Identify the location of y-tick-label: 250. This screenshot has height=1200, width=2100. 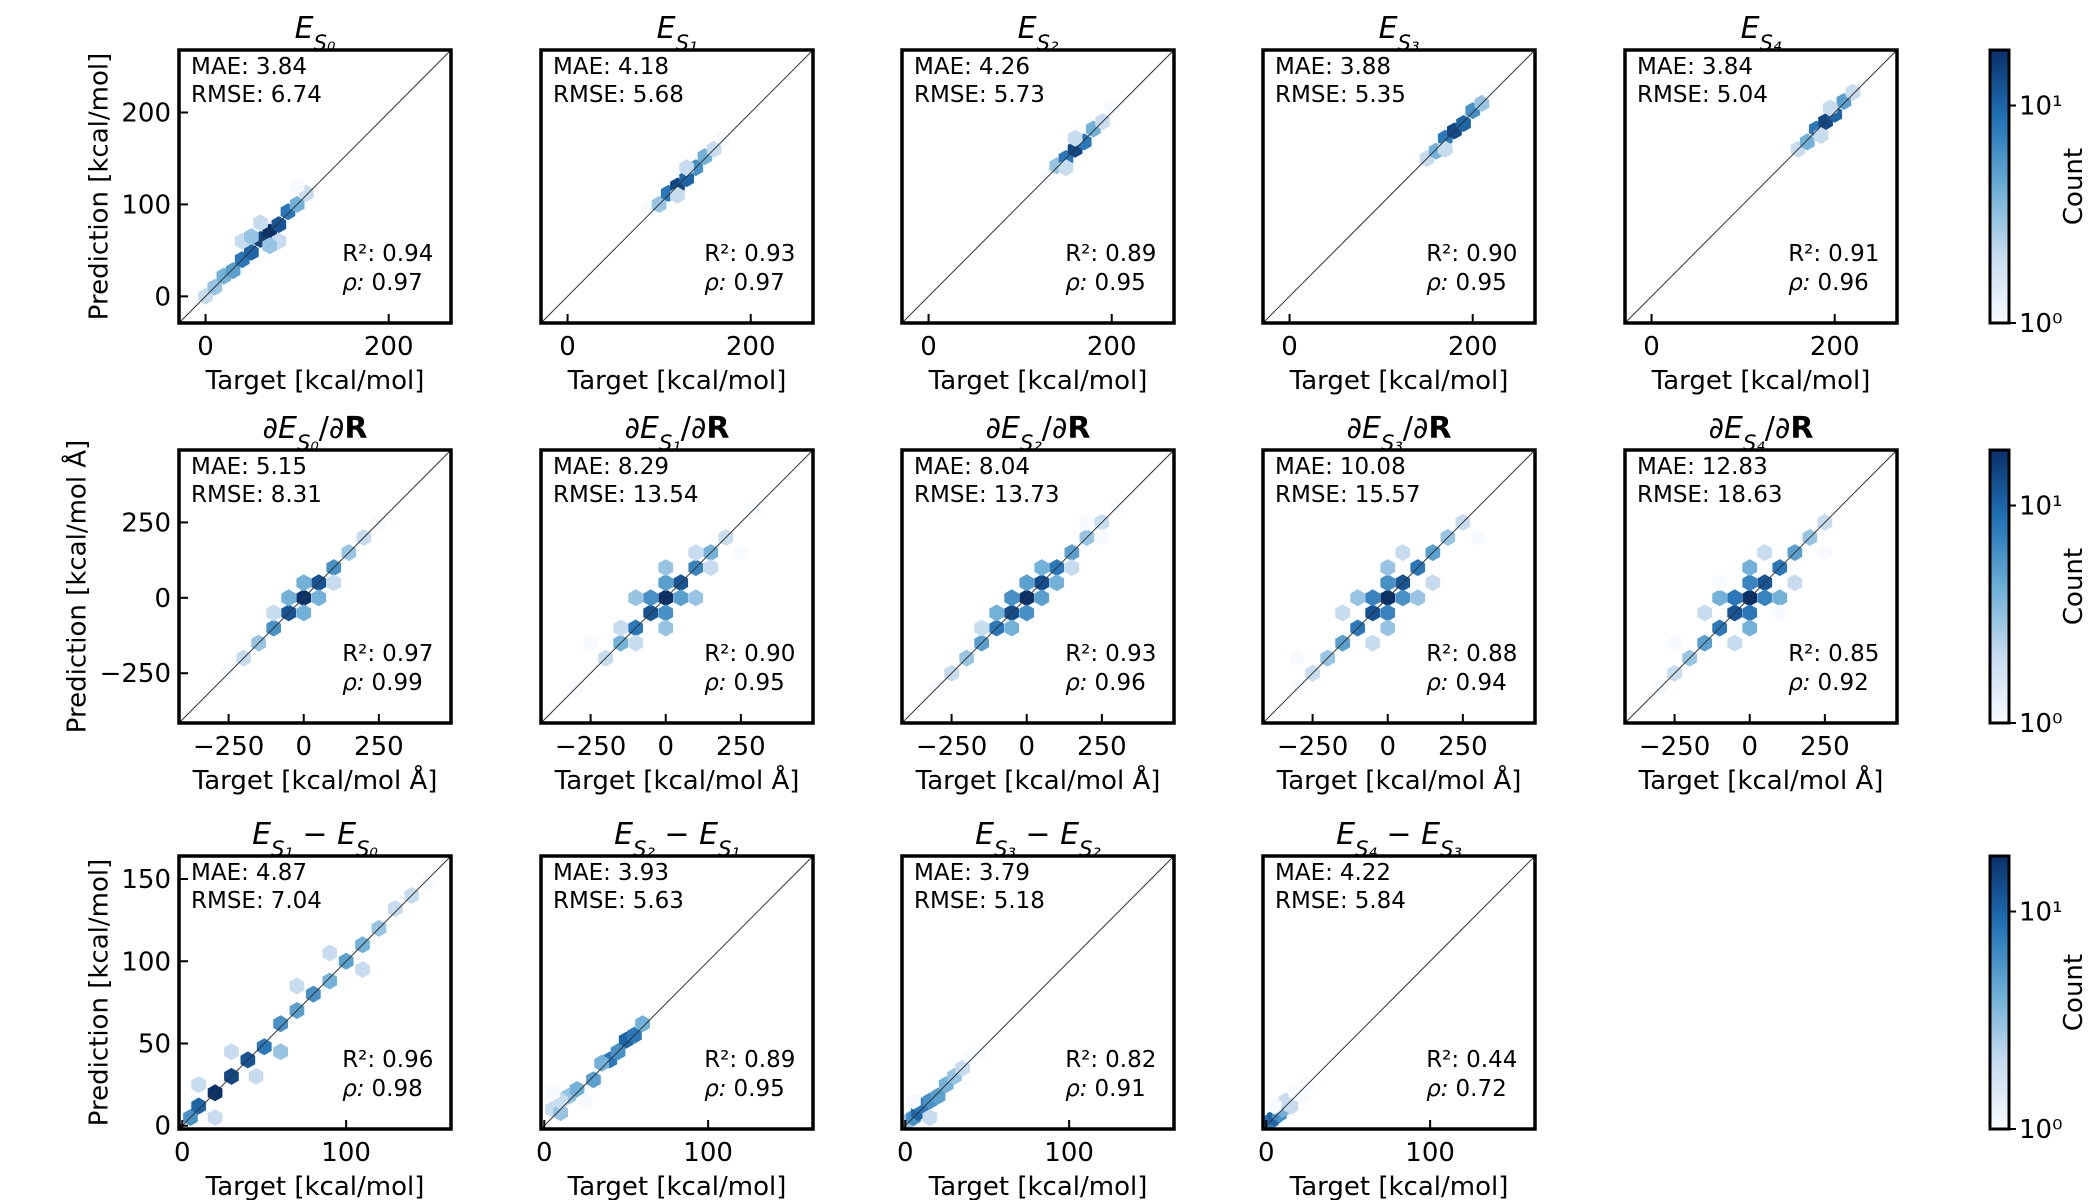
(146, 523).